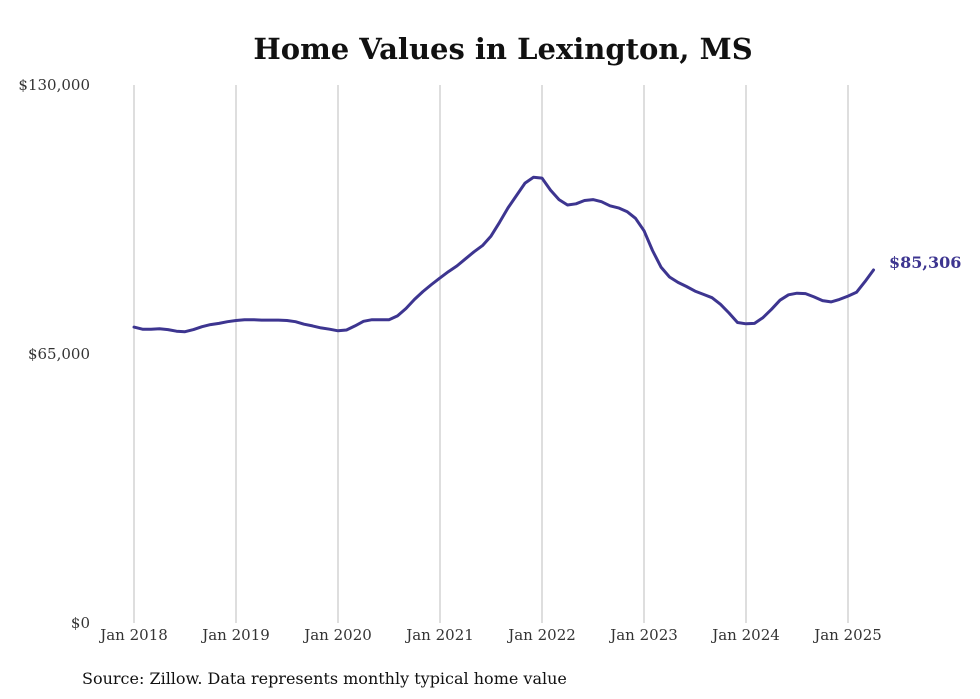 The width and height of the screenshot is (980, 699). What do you see at coordinates (133, 635) in the screenshot?
I see `x-tick-label: Jan 2018` at bounding box center [133, 635].